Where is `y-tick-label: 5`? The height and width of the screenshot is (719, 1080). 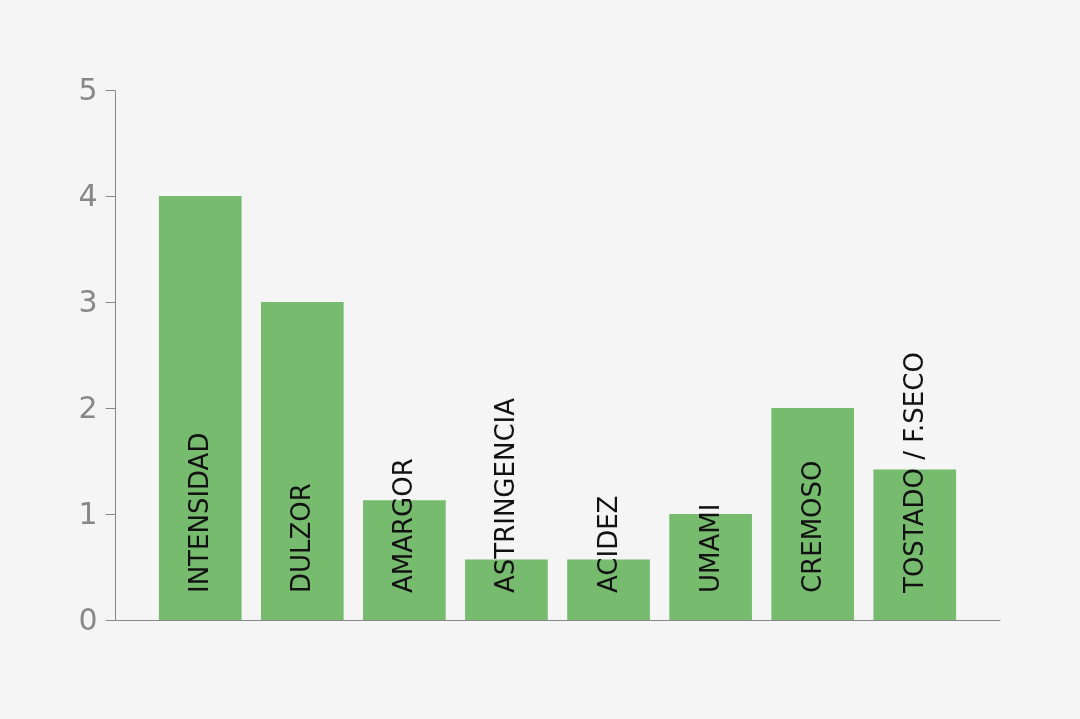 y-tick-label: 5 is located at coordinates (88, 89).